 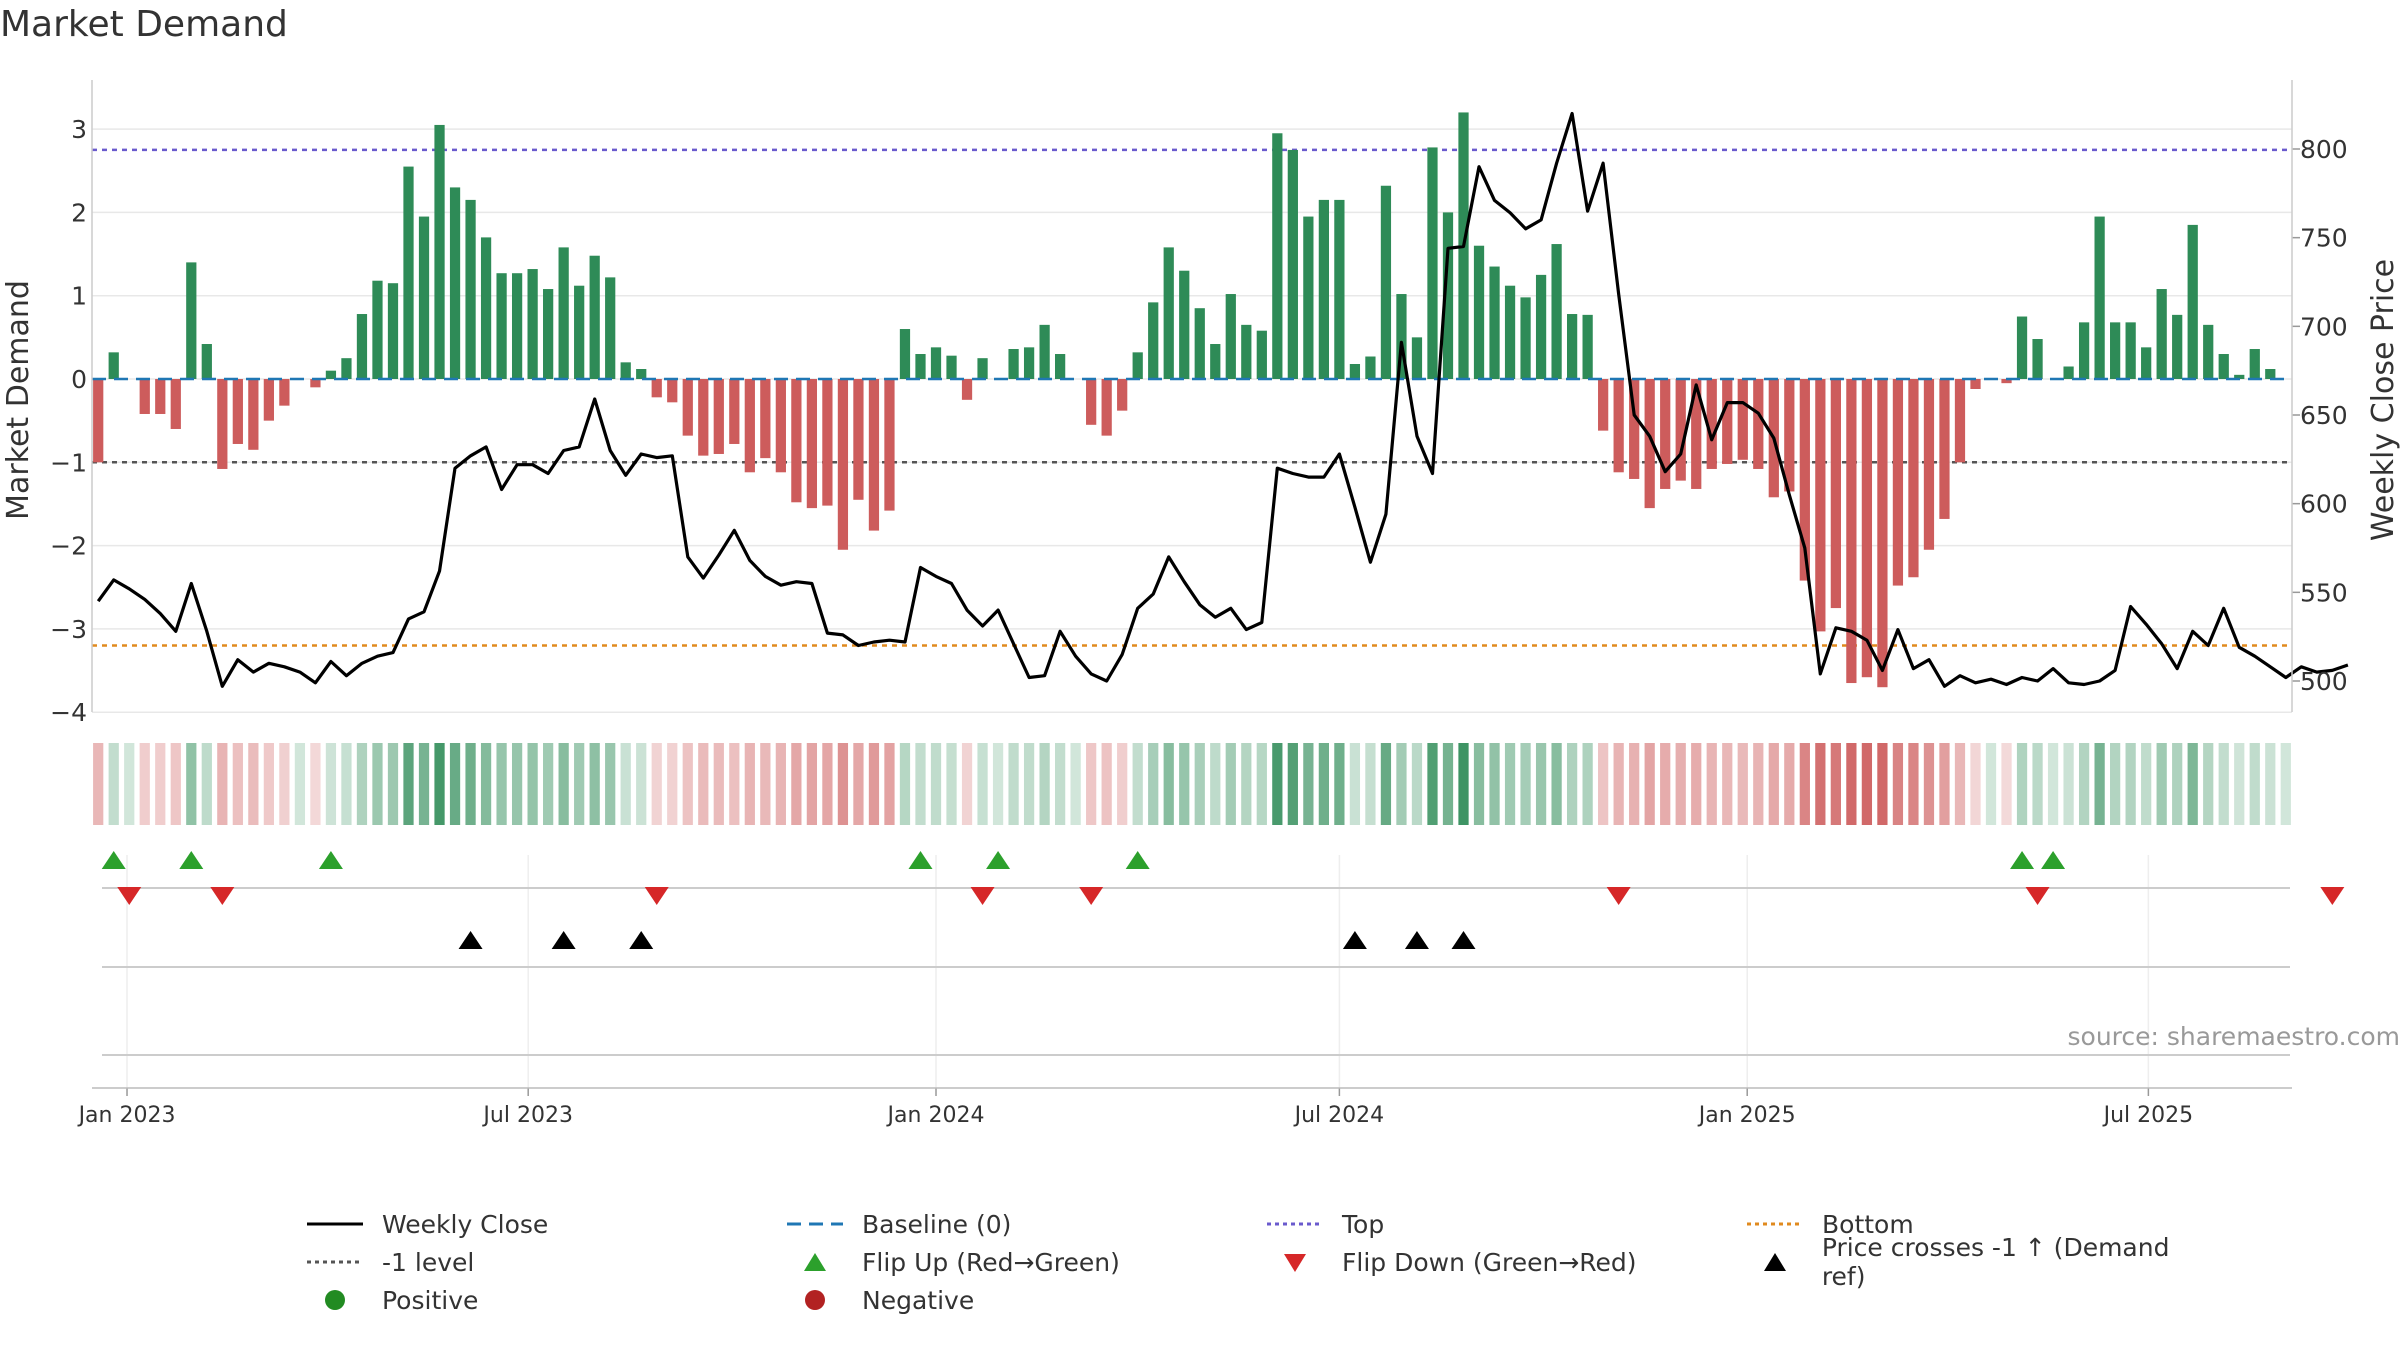 I want to click on y-tick-label: −1, so click(x=68, y=462).